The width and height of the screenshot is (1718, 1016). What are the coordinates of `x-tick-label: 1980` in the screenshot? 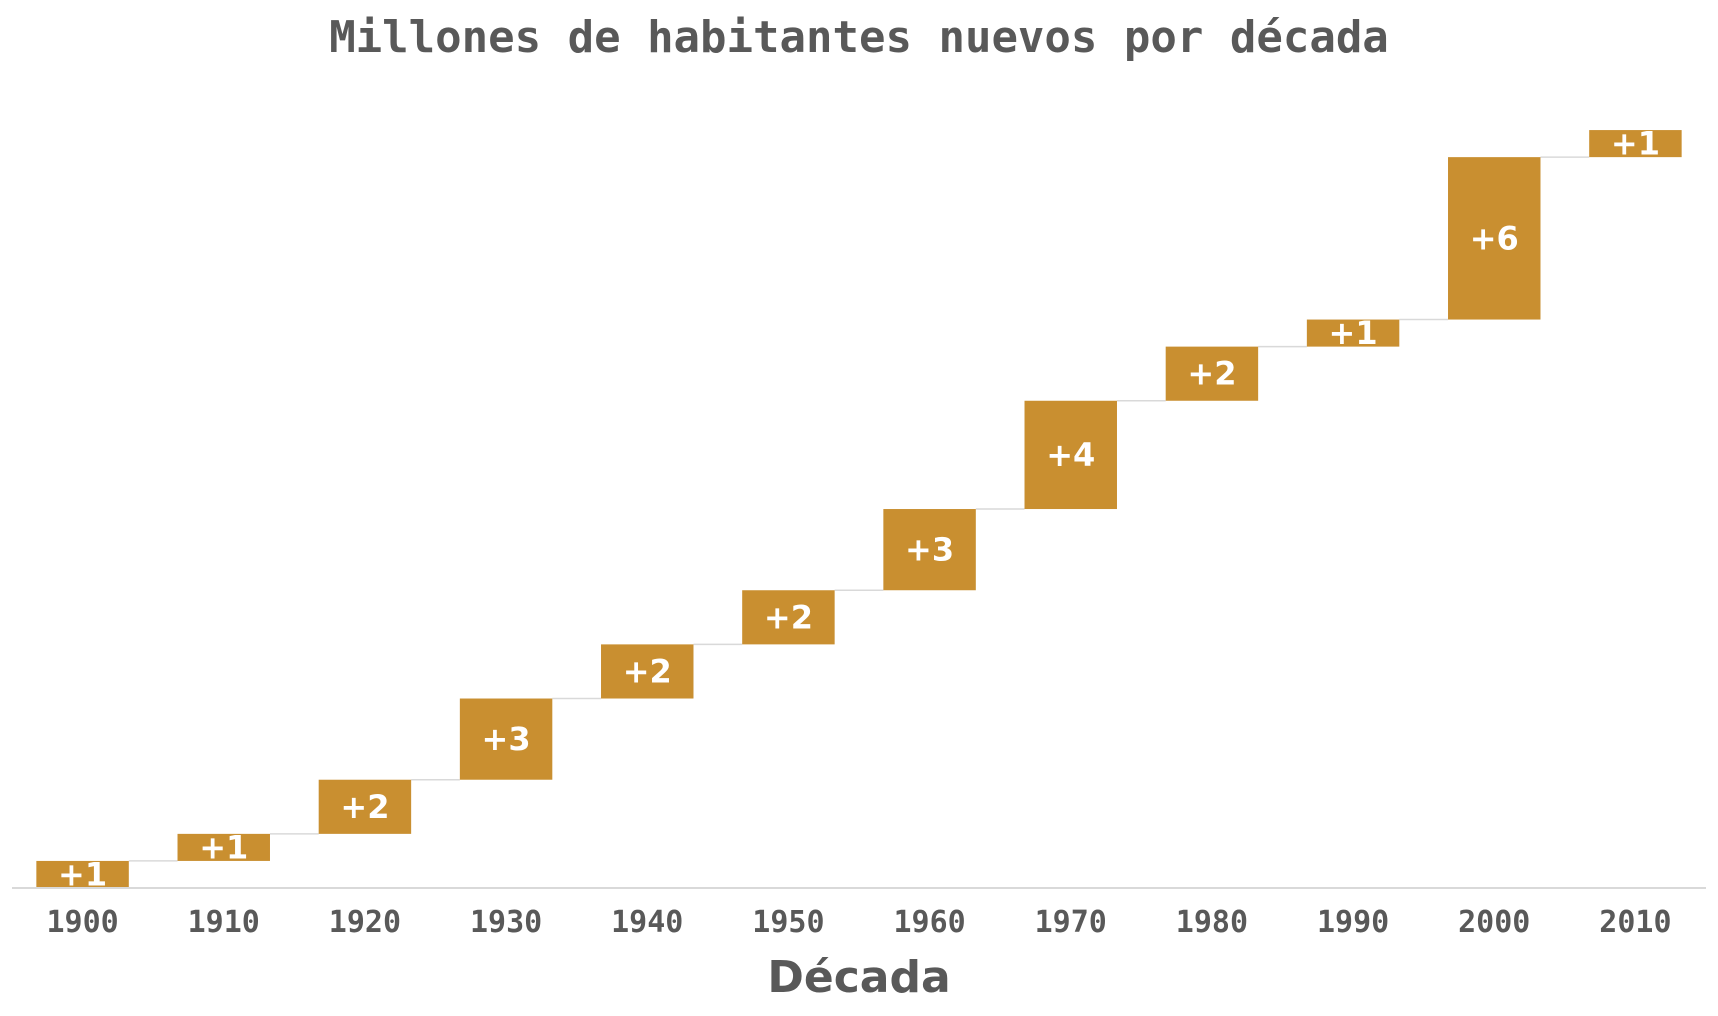 It's located at (1212, 922).